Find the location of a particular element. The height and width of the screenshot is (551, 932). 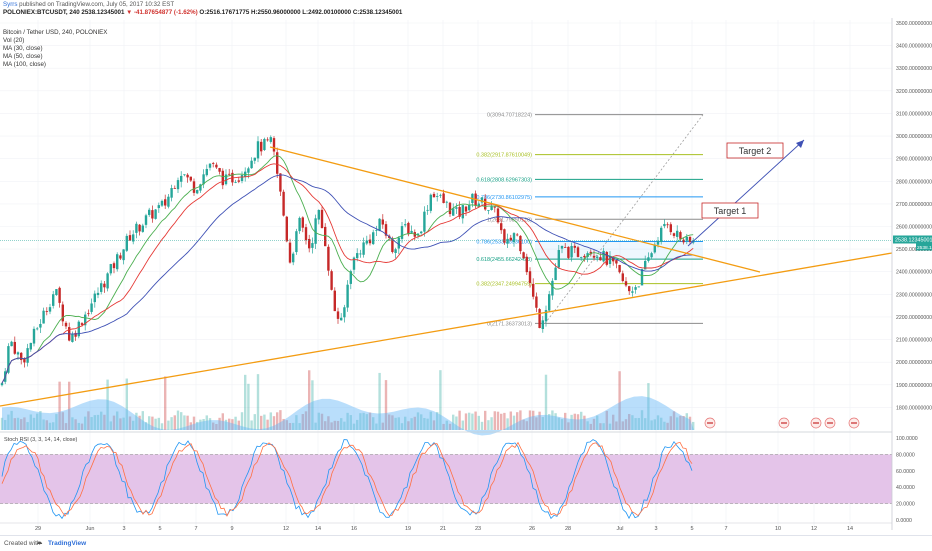

stoch-title: Stoch RSI (3, 3, 14, 14, close) is located at coordinates (41, 440).